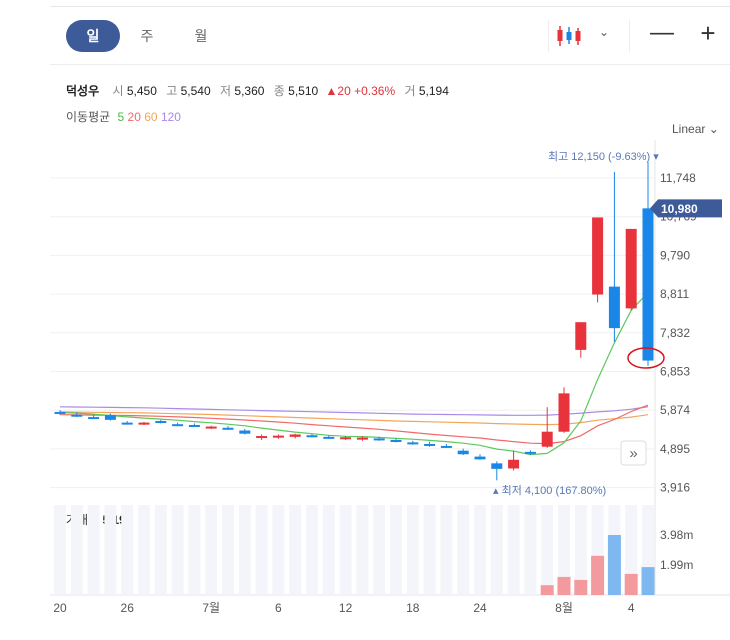 Image resolution: width=730 pixels, height=640 pixels. Describe the element at coordinates (278, 608) in the screenshot. I see `x-tick-label: 6` at that location.